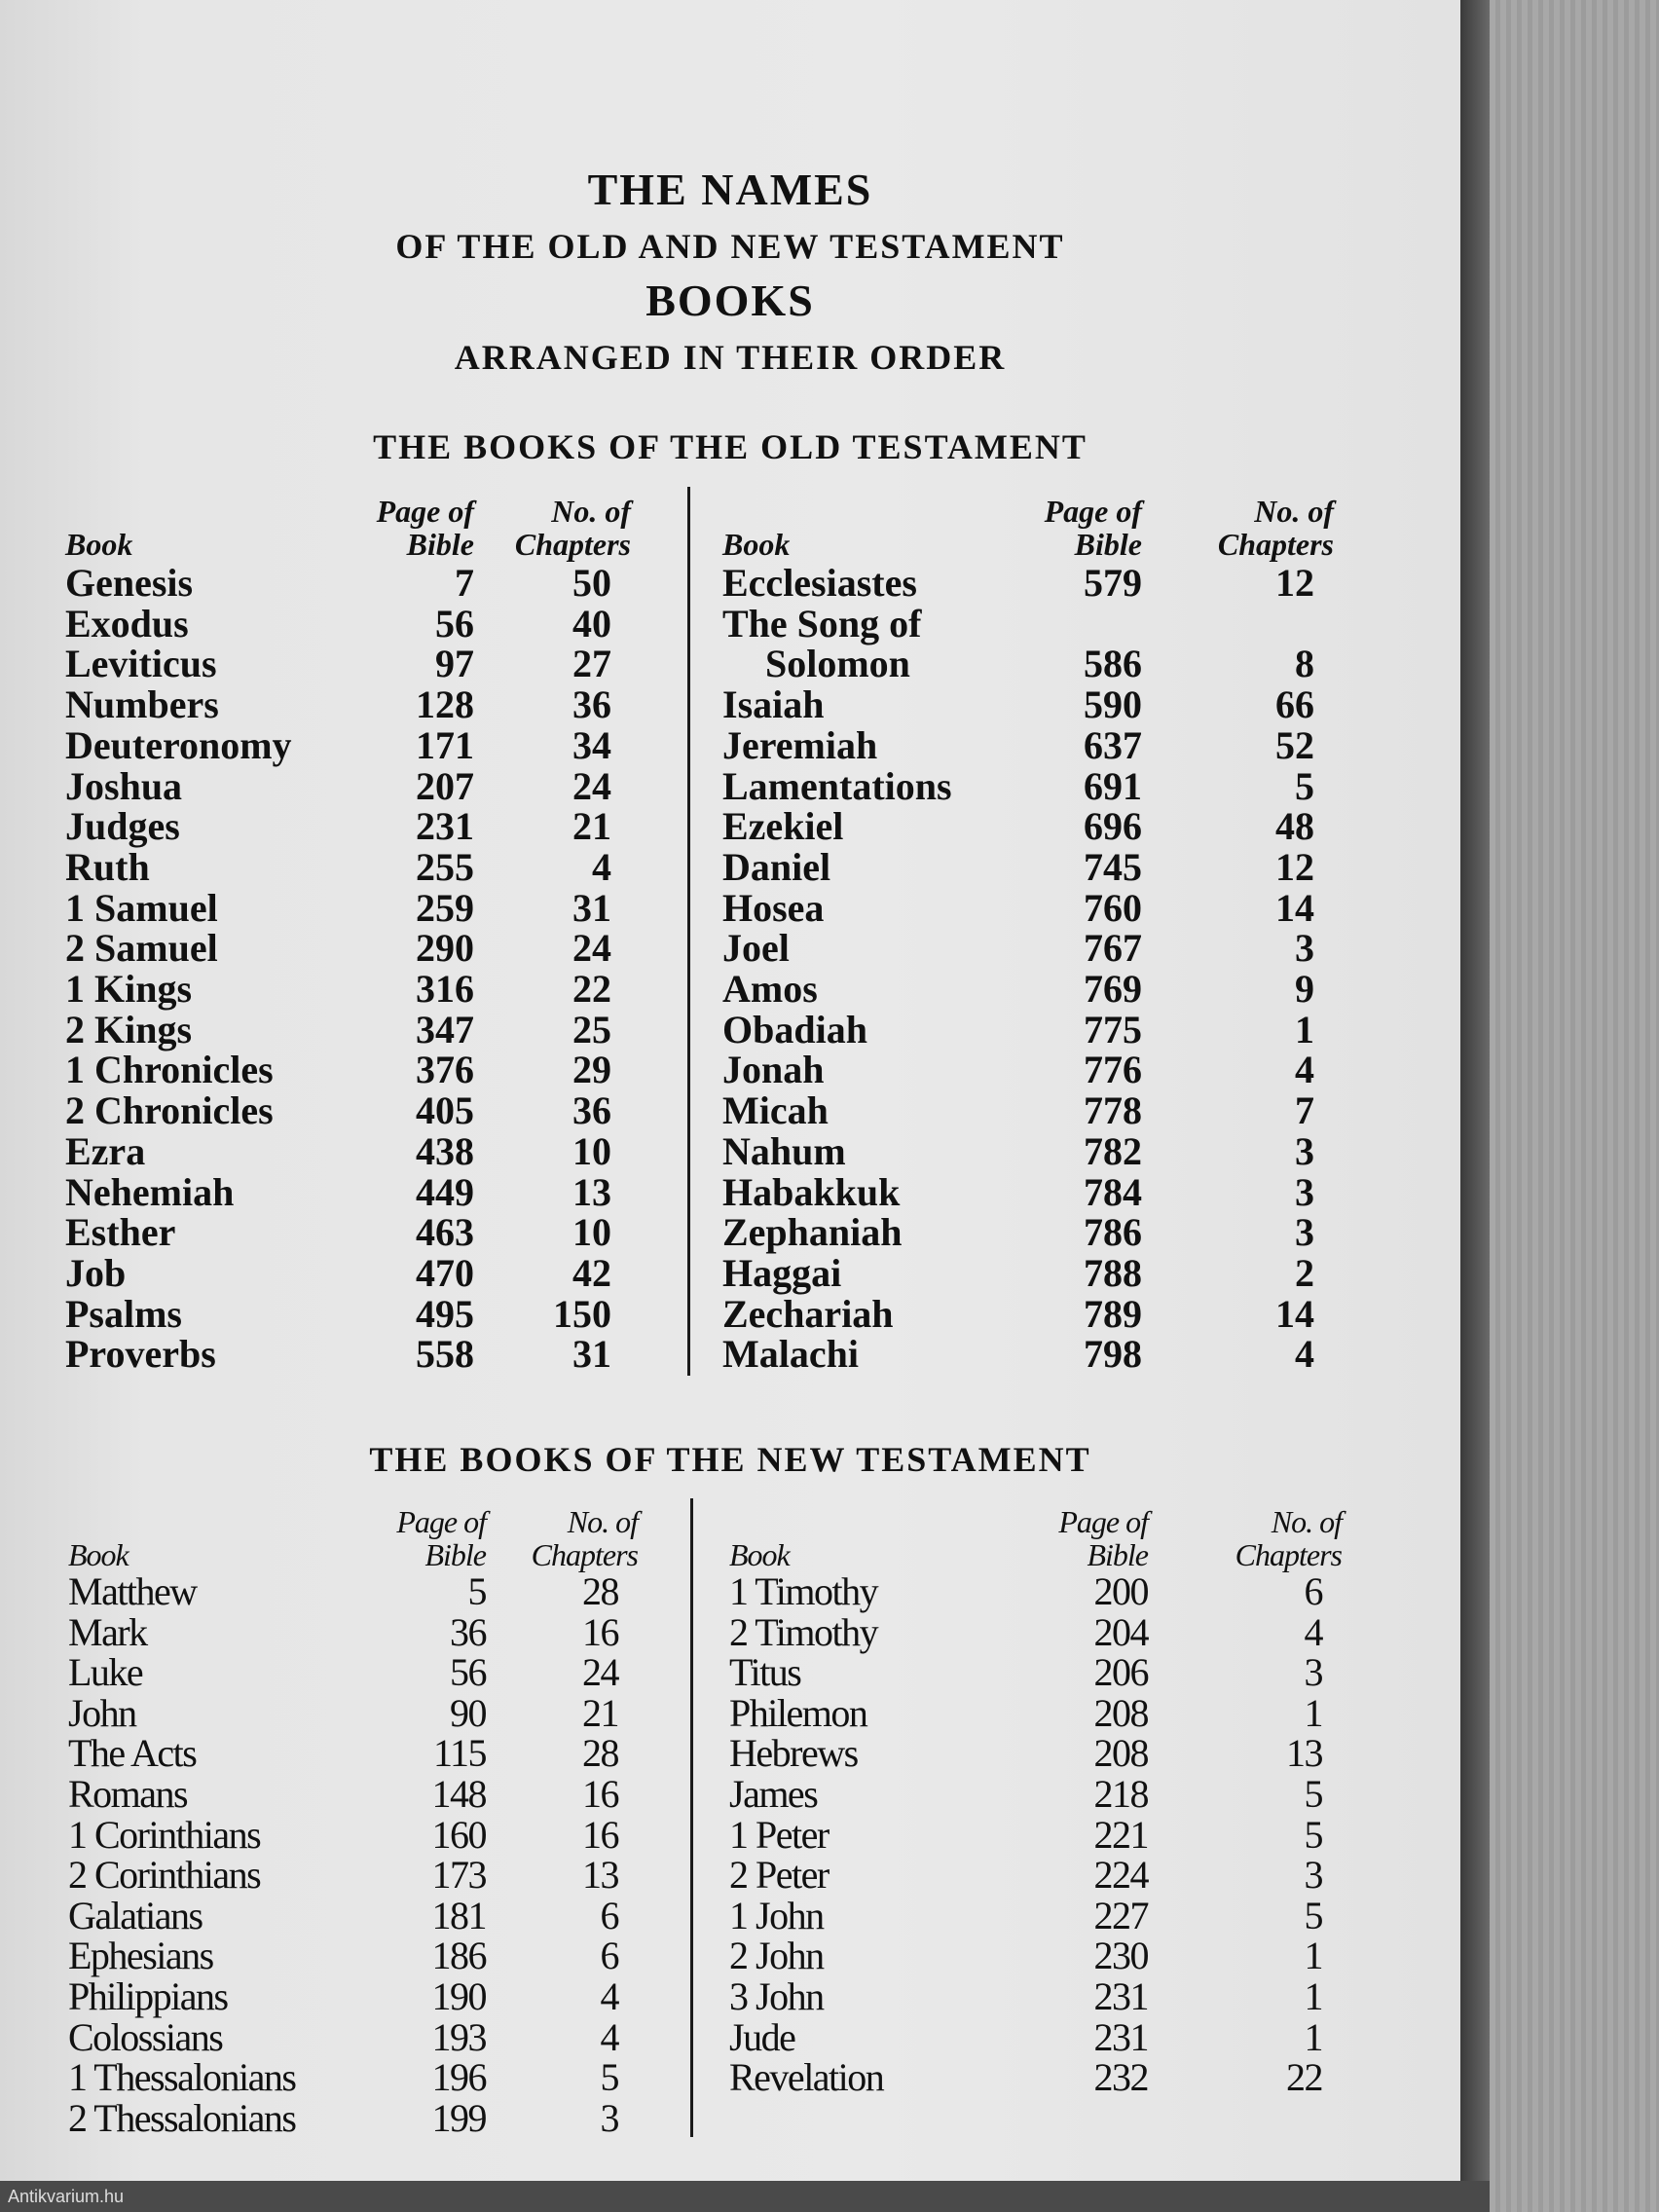 Image resolution: width=1659 pixels, height=2212 pixels. I want to click on table-row: Philemon 208 1, so click(730, 1713).